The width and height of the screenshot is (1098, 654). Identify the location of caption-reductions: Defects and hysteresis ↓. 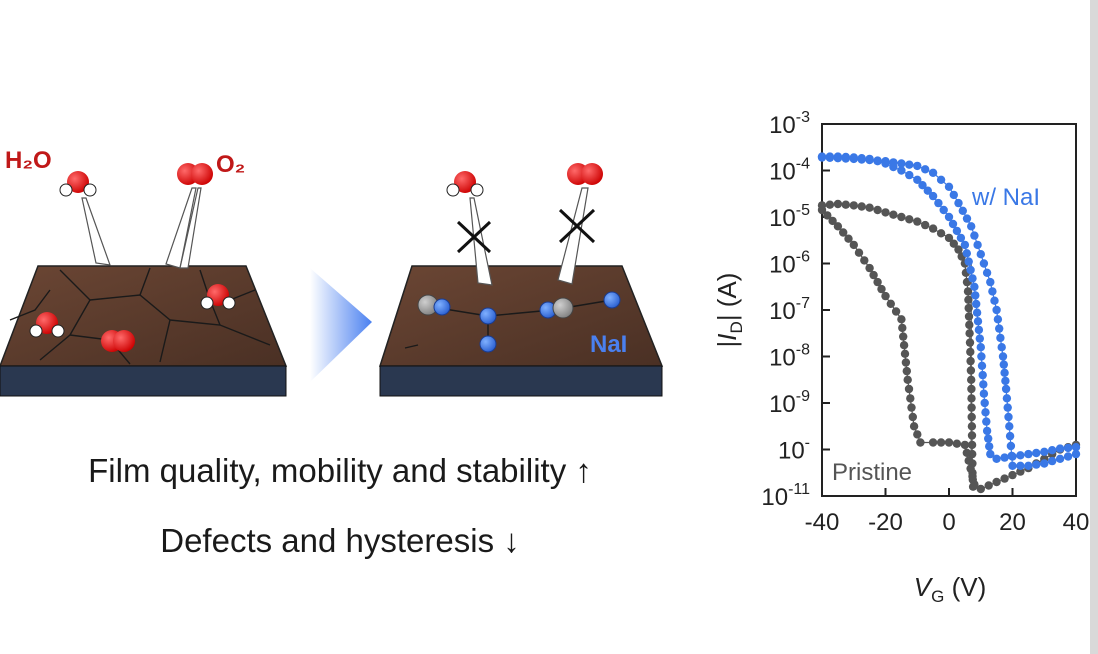
(340, 540).